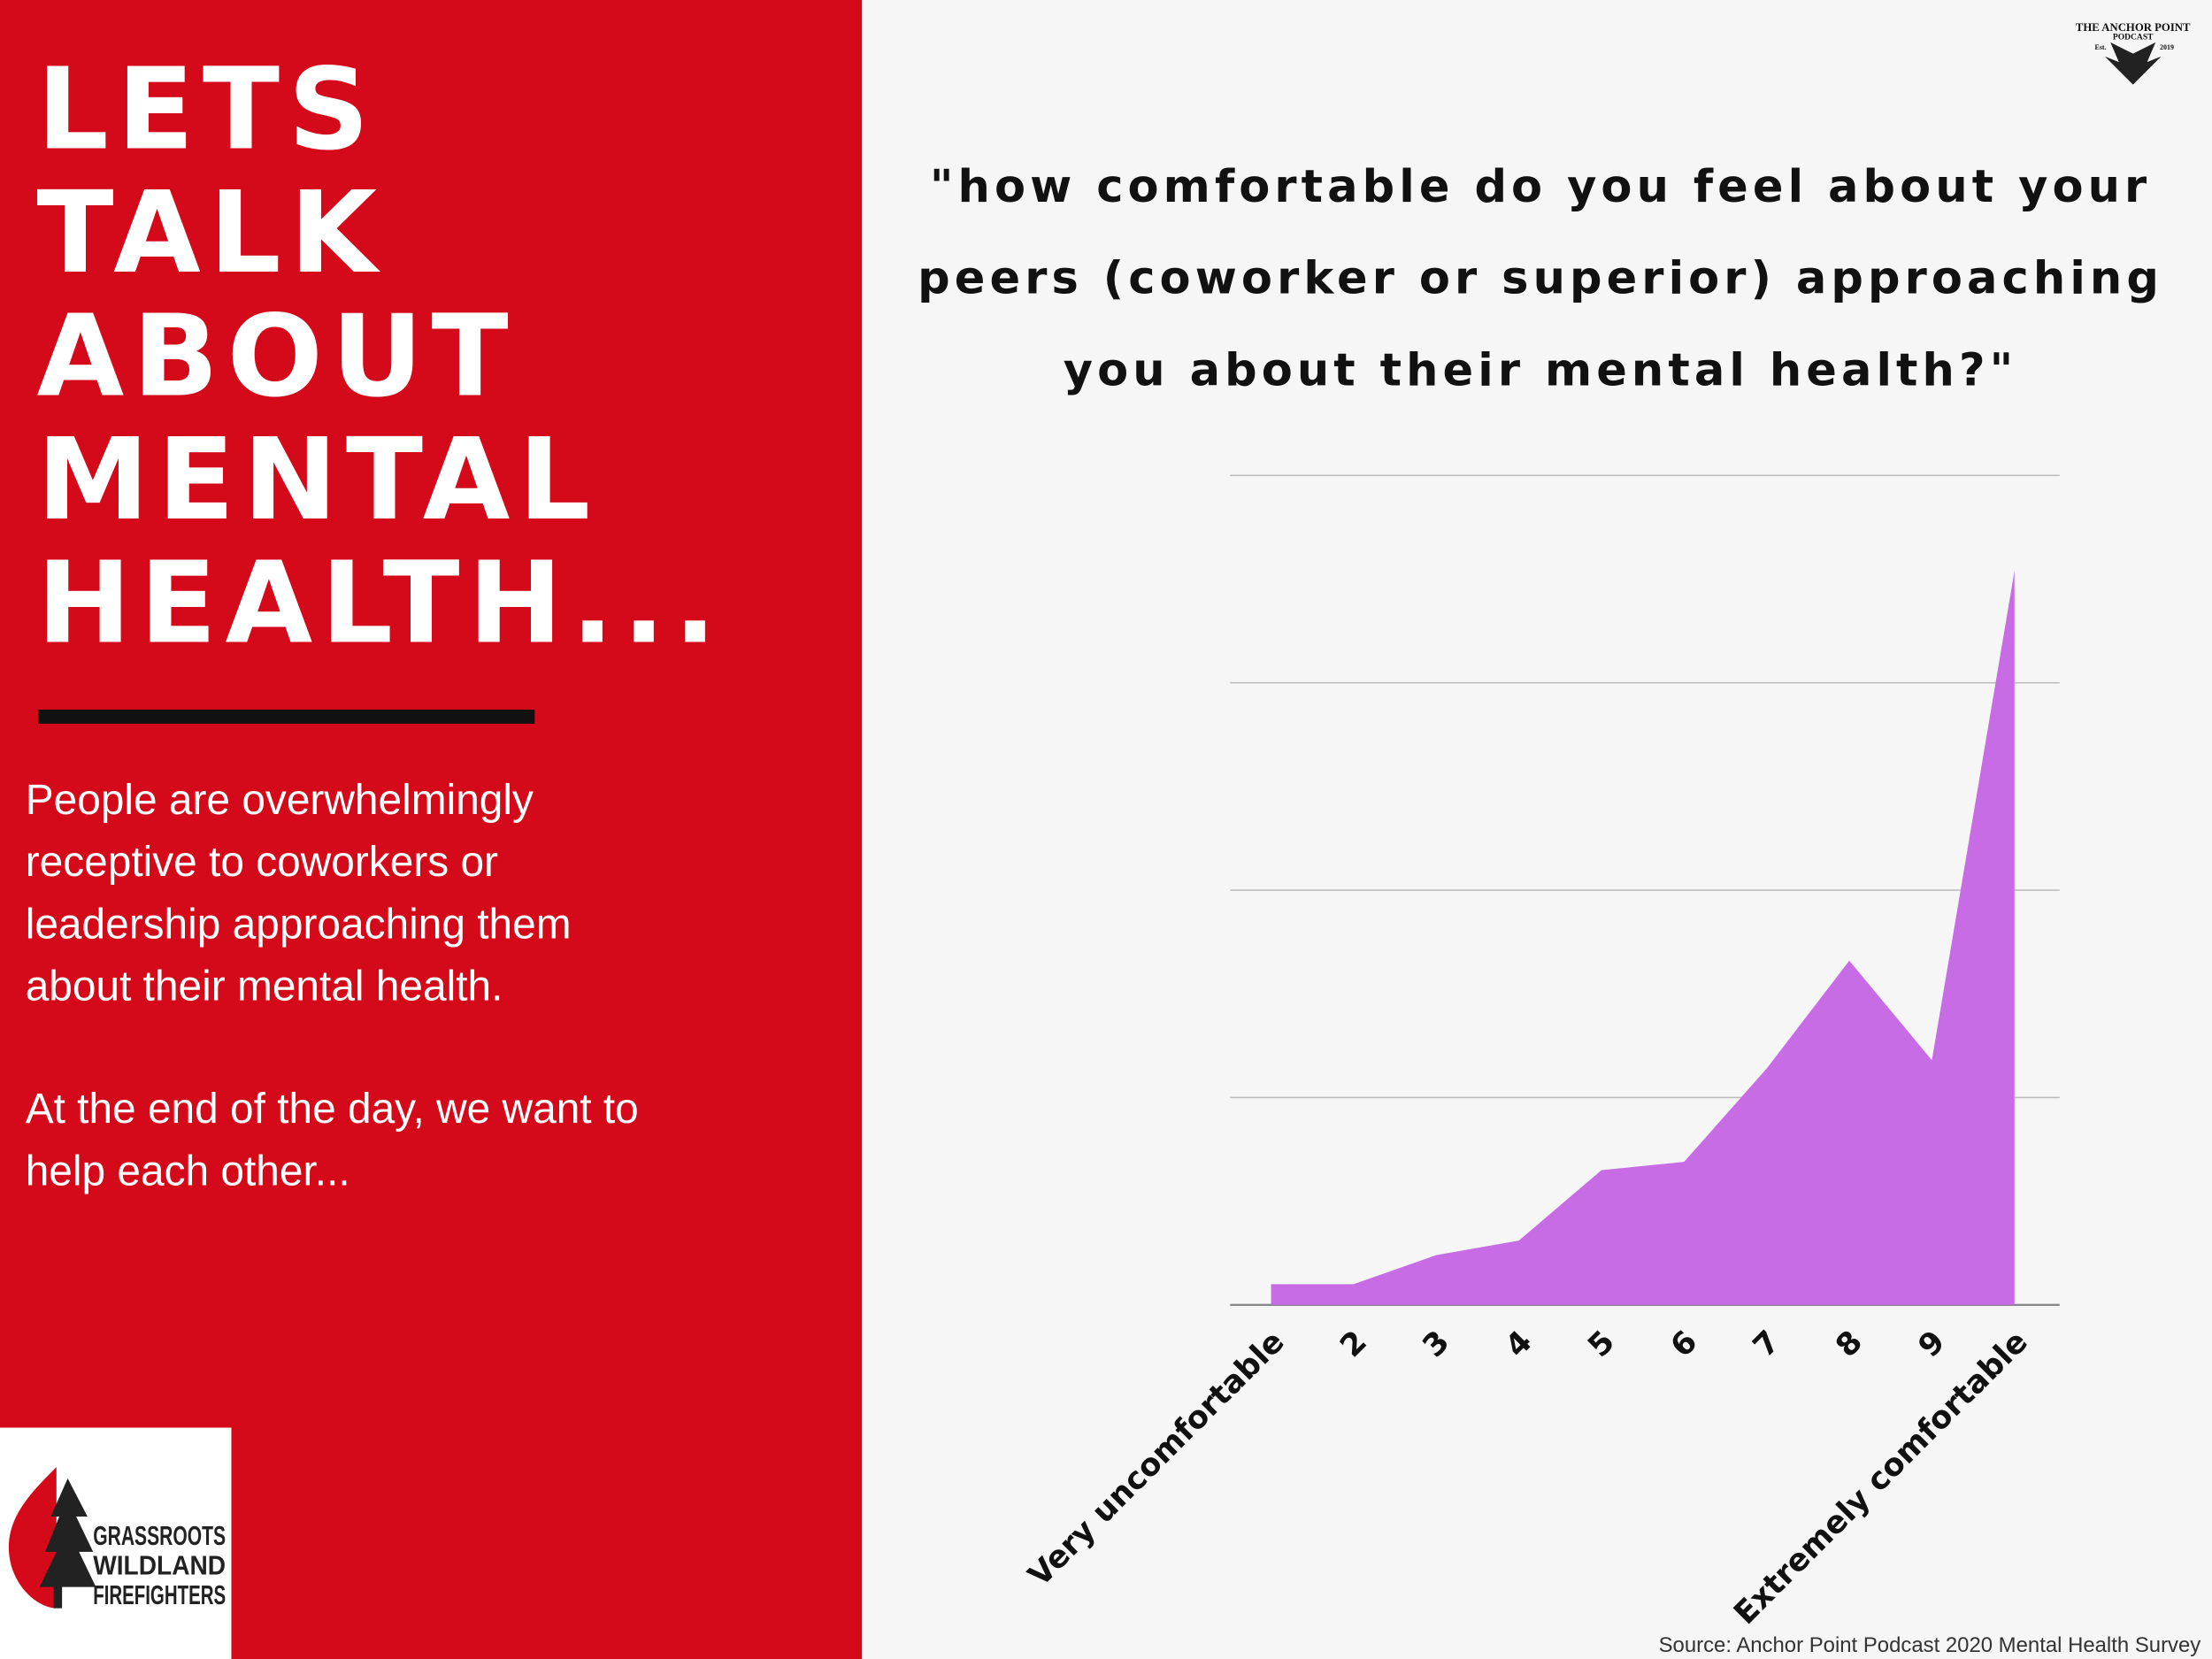 The width and height of the screenshot is (2212, 1659). Describe the element at coordinates (1541, 370) in the screenshot. I see `chart-title: you about their mental health?"` at that location.